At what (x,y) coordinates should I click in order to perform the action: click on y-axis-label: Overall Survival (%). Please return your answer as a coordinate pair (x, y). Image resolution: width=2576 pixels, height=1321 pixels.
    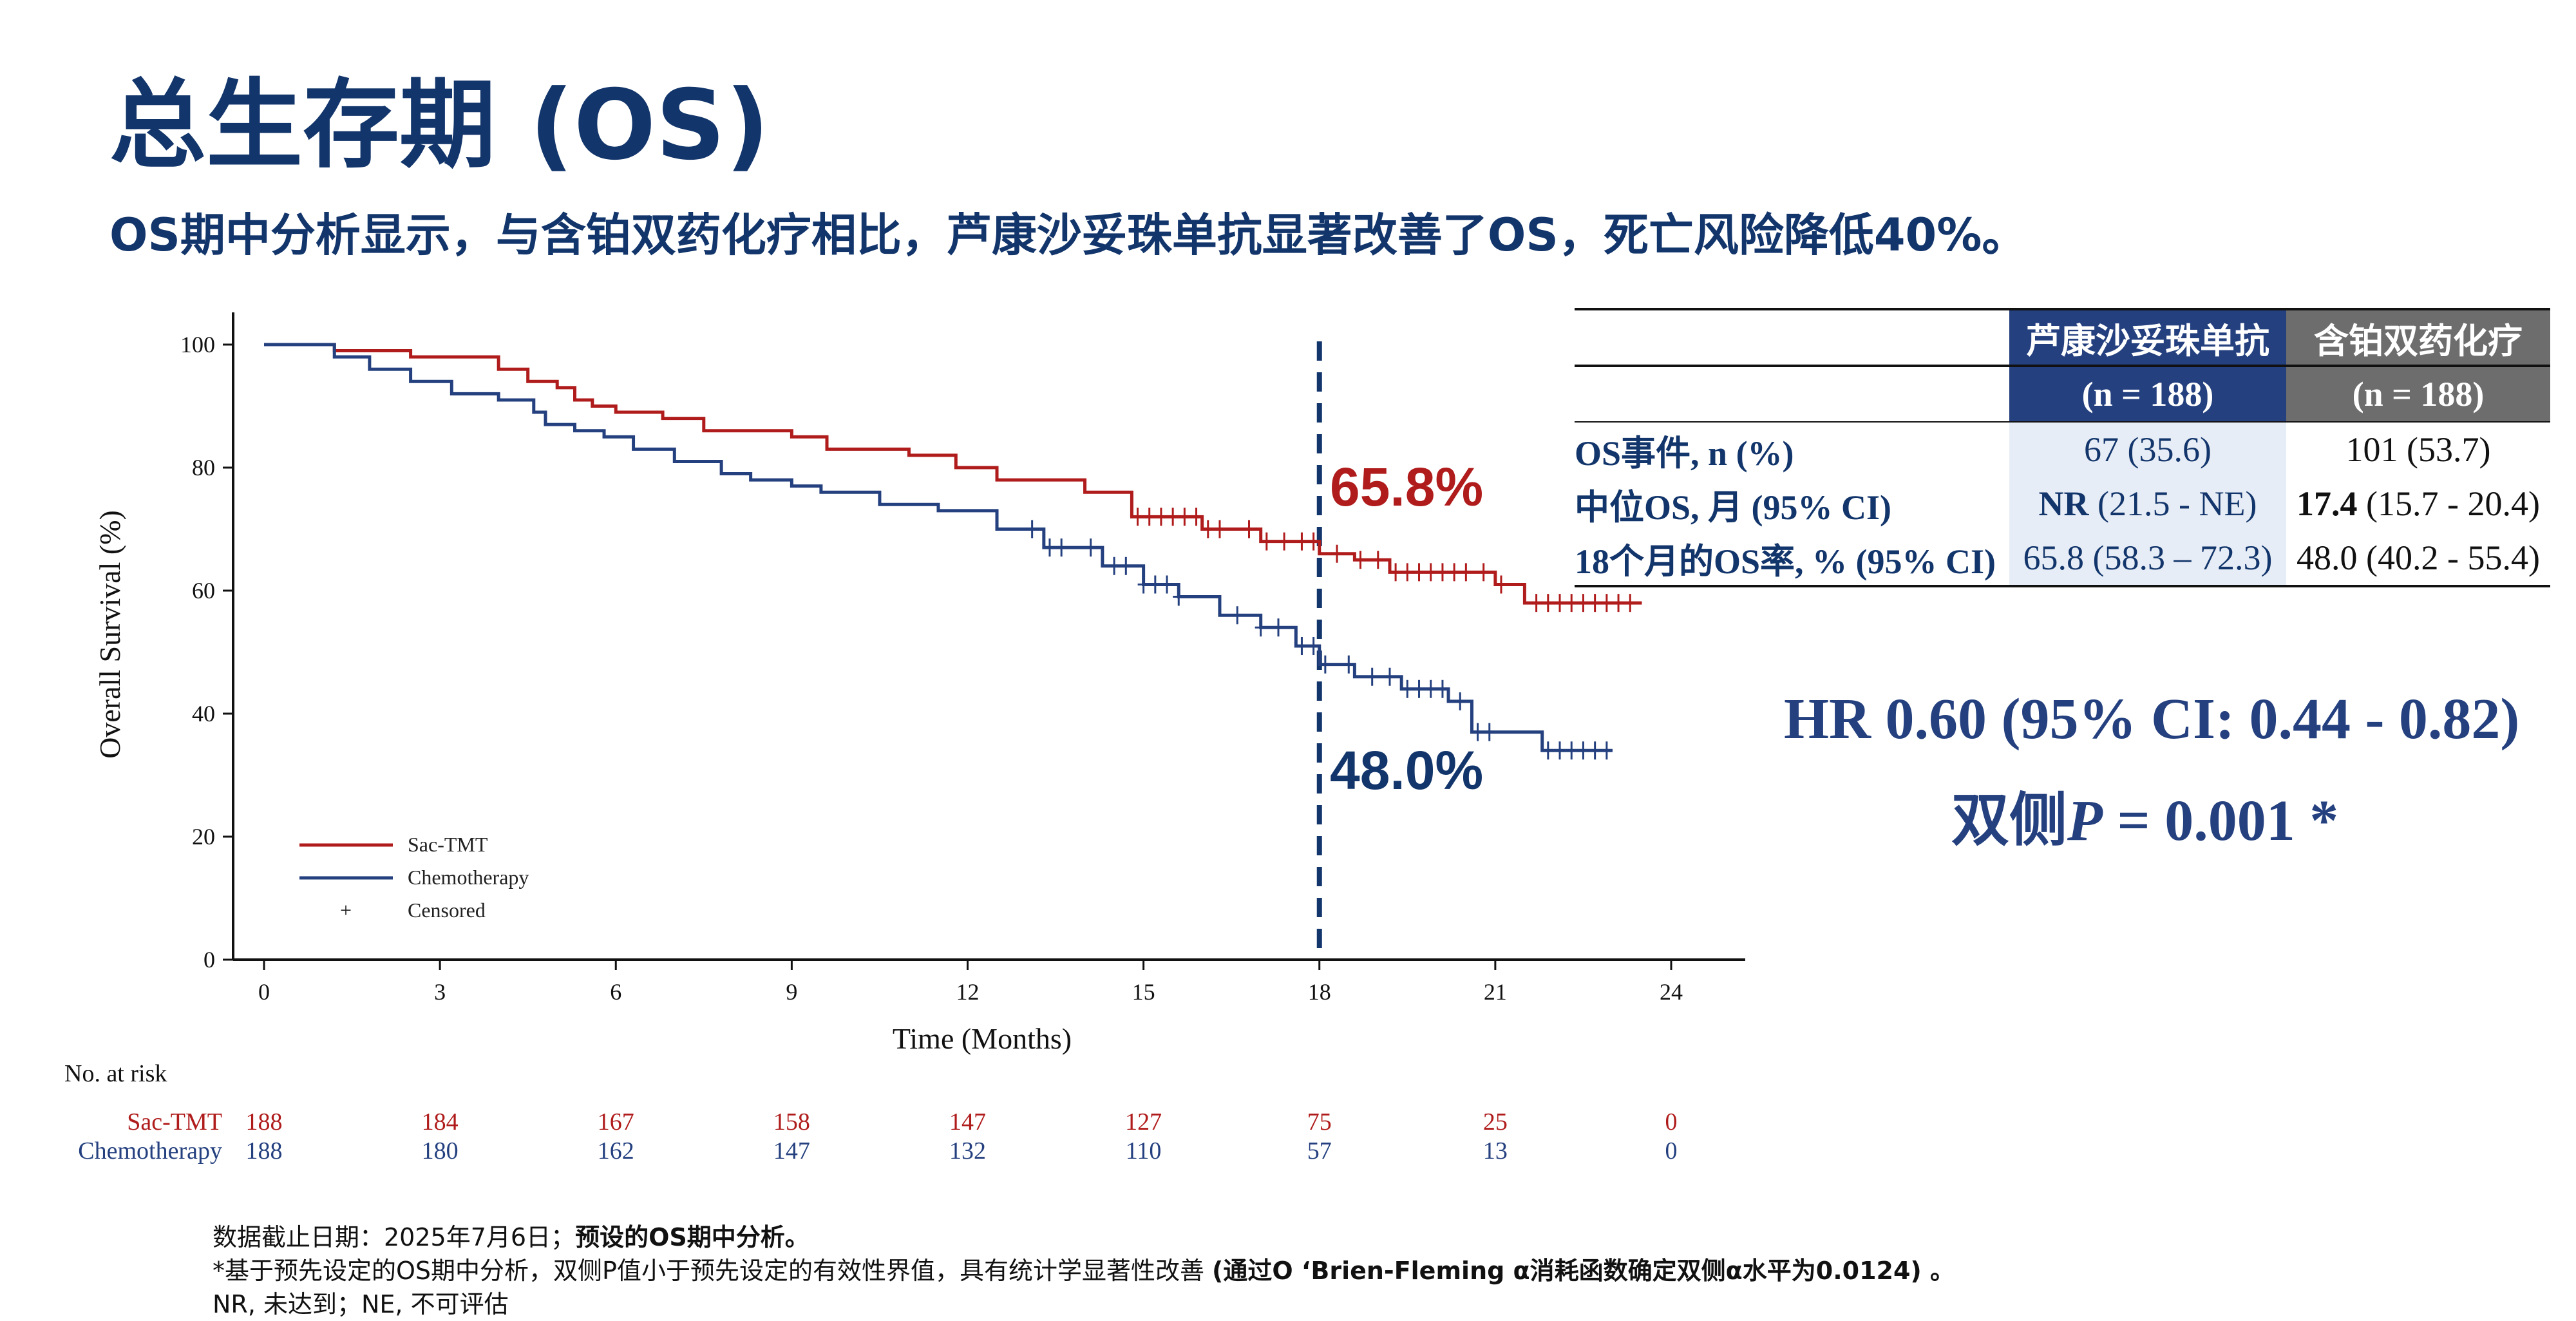
    Looking at the image, I should click on (109, 634).